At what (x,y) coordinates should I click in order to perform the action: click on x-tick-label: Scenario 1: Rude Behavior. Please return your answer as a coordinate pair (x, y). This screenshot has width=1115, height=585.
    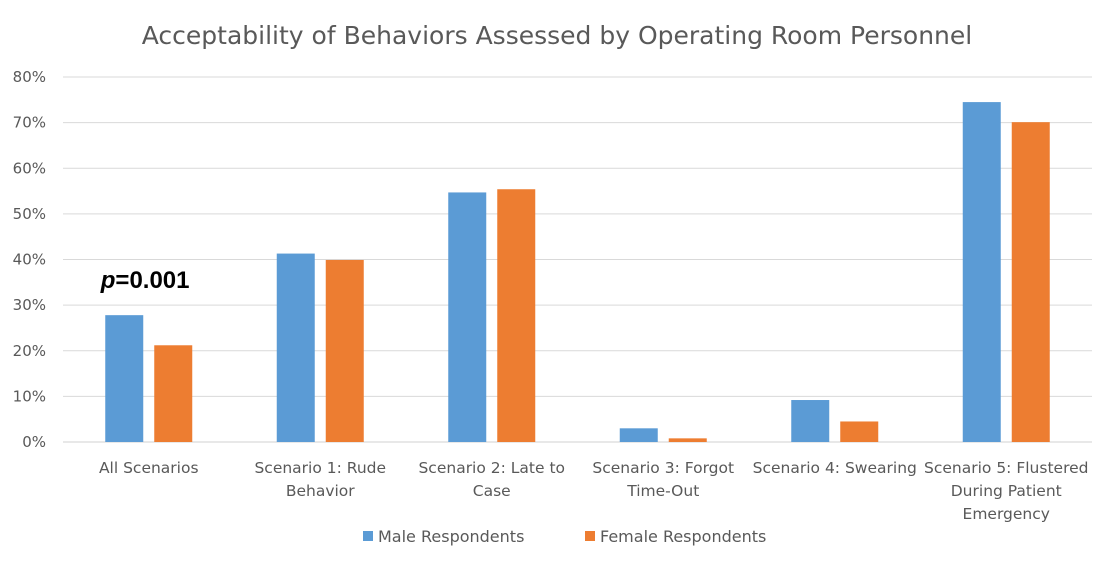
    Looking at the image, I should click on (320, 479).